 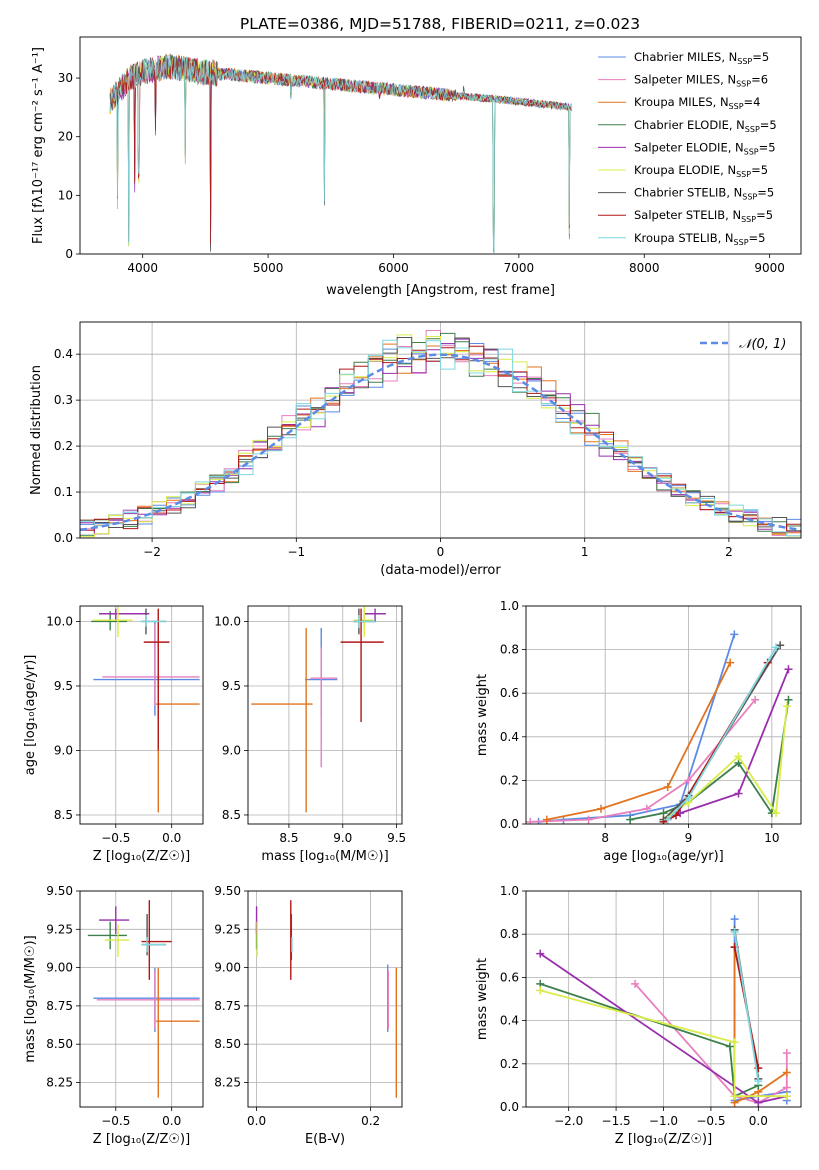 What do you see at coordinates (65, 137) in the screenshot?
I see `y-tick-label: 20` at bounding box center [65, 137].